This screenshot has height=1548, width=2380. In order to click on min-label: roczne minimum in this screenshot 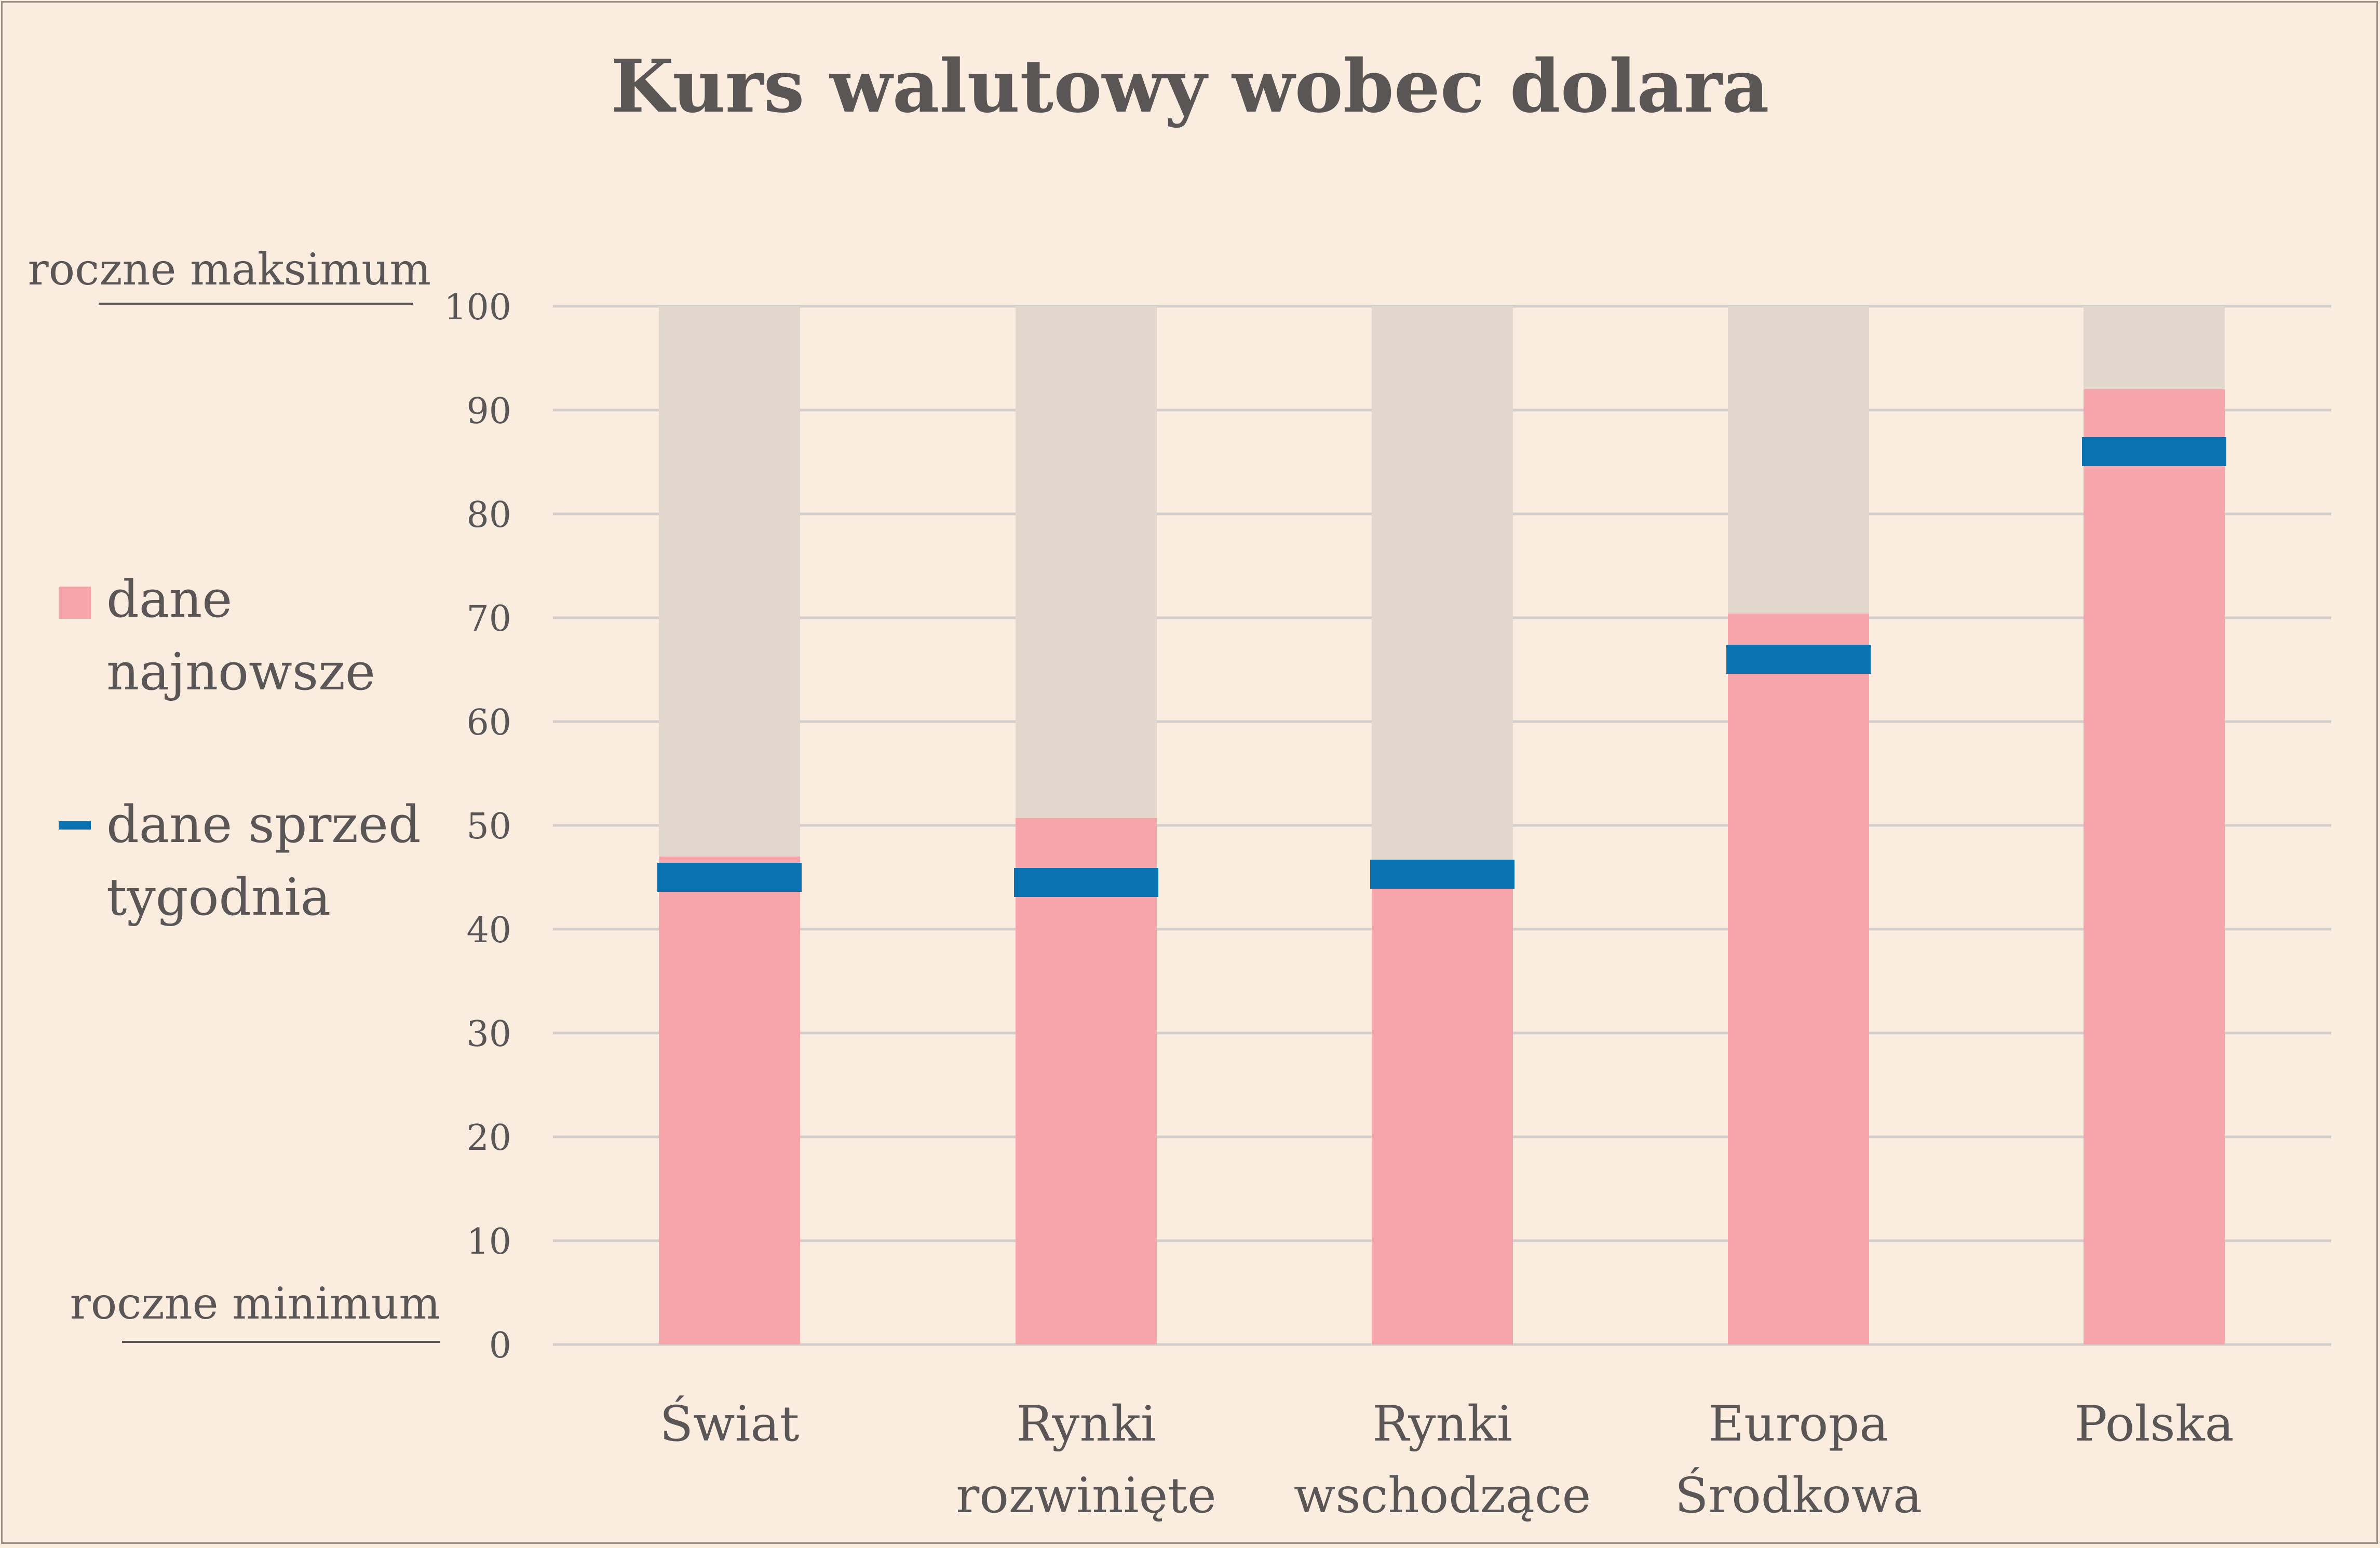, I will do `click(255, 1303)`.